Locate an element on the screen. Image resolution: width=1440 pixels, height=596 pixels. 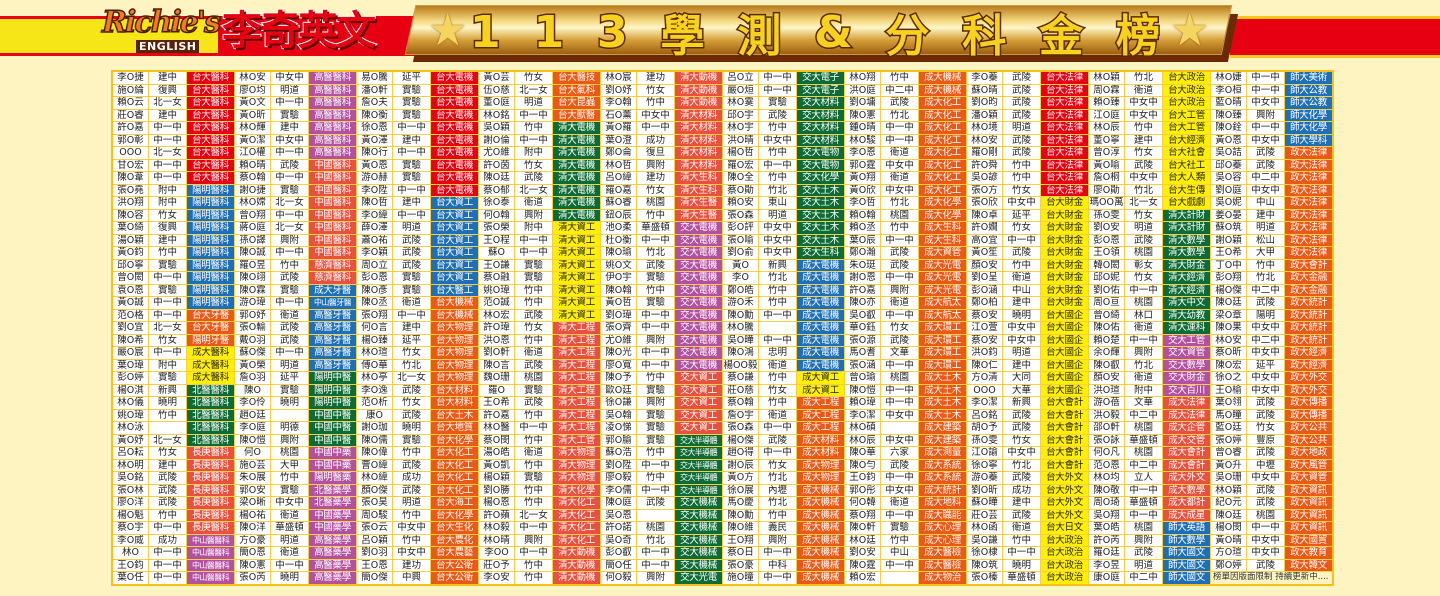
student-name: 嚴O烜 is located at coordinates (740, 90).